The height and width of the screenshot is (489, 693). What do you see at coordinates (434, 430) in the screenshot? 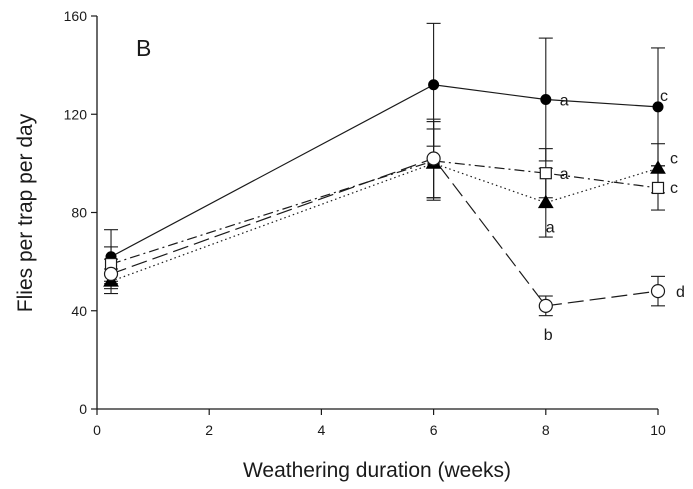
I see `x-tick-label: 6` at bounding box center [434, 430].